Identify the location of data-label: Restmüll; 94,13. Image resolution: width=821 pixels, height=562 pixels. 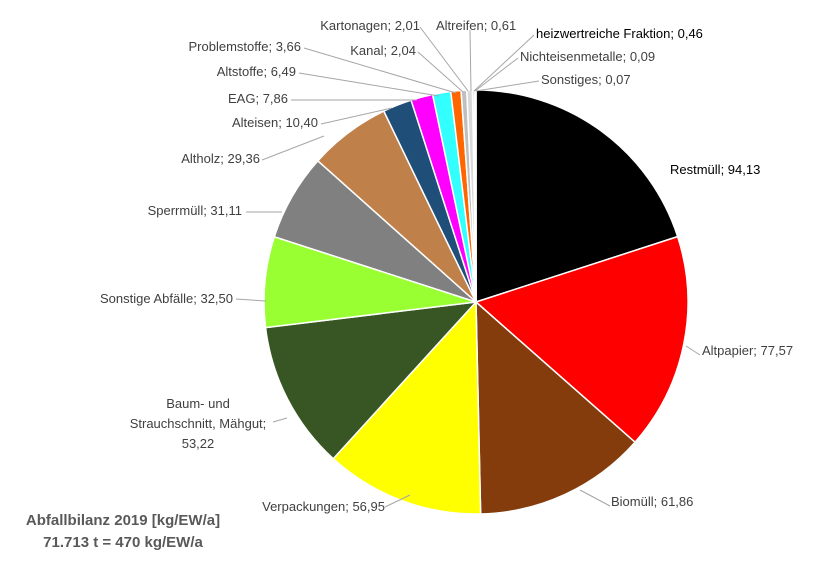
(715, 169).